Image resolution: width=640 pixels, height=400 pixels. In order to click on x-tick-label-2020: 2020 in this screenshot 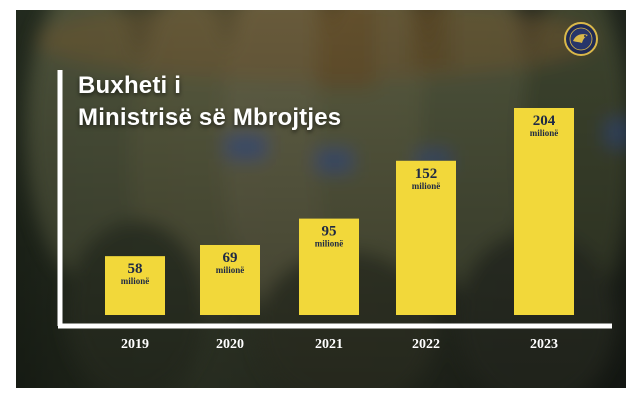, I will do `click(230, 344)`.